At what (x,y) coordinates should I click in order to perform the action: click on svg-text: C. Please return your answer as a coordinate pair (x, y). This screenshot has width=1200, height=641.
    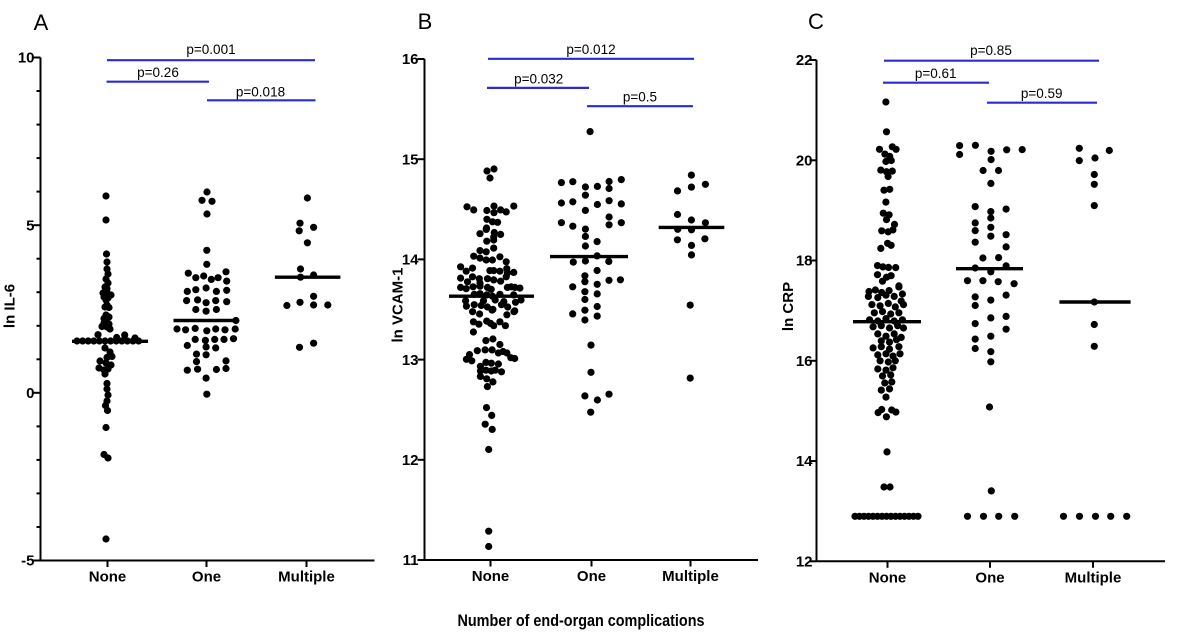
    Looking at the image, I should click on (816, 21).